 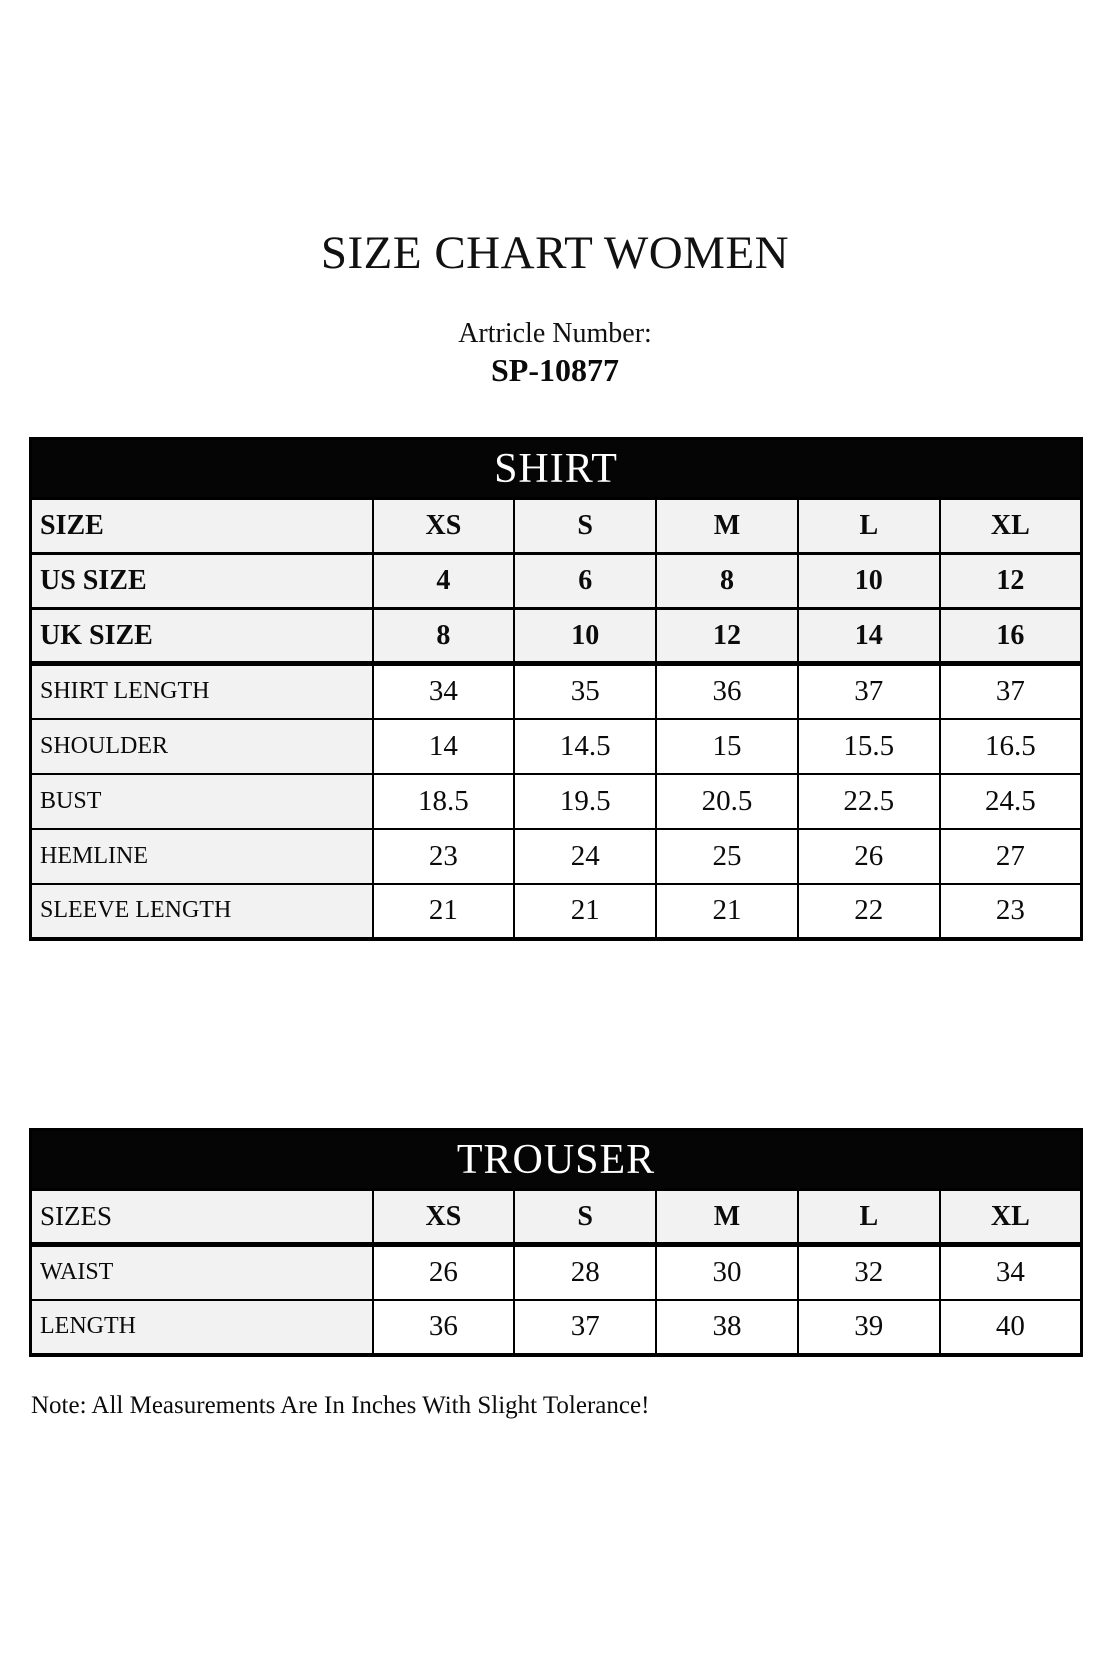 I want to click on row-label: HEMLINE, so click(x=201, y=856).